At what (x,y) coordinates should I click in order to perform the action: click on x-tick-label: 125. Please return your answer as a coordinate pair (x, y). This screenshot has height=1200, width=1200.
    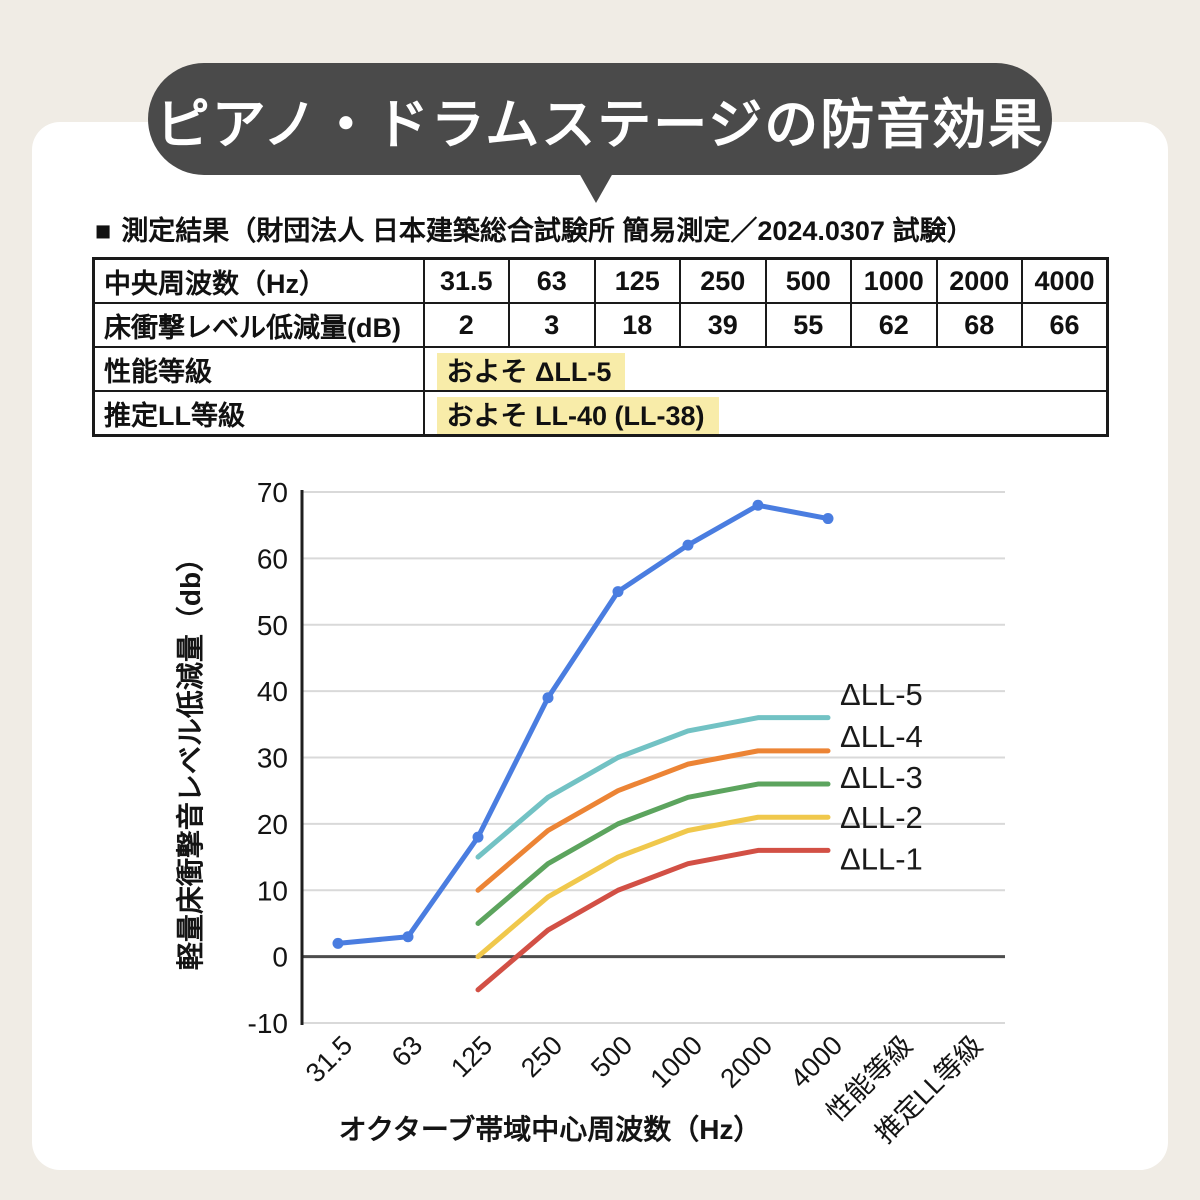
    Looking at the image, I should click on (471, 1056).